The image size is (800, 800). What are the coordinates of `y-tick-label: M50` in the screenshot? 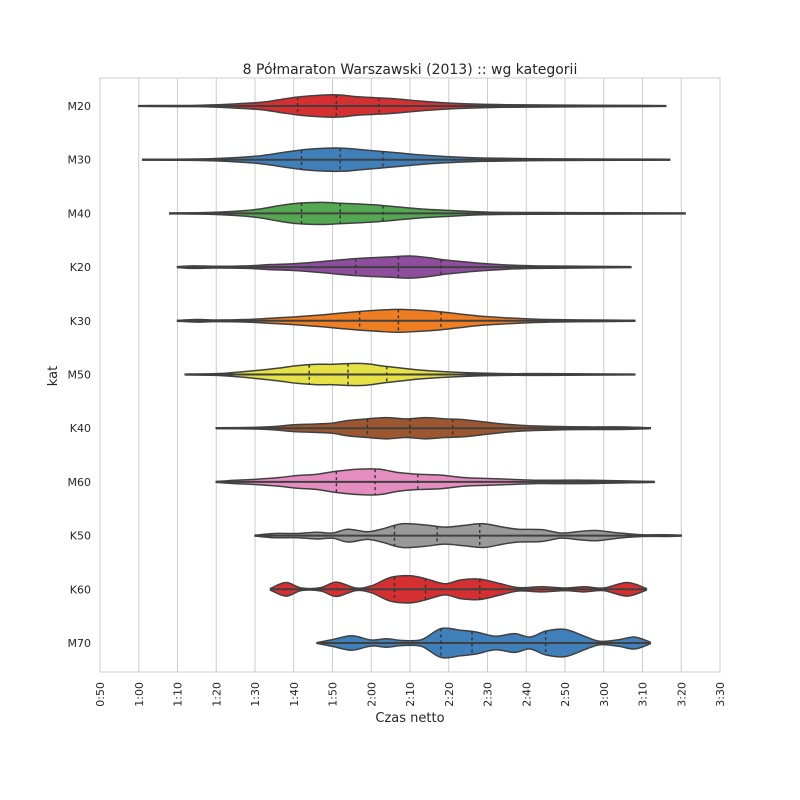 It's located at (80, 375).